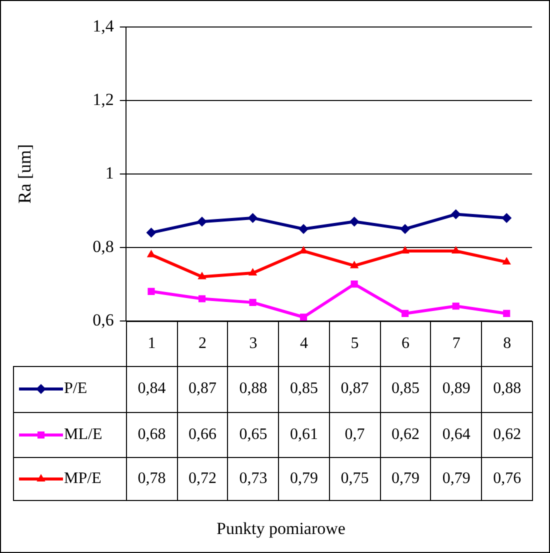  I want to click on data-label: 0,68, so click(152, 435).